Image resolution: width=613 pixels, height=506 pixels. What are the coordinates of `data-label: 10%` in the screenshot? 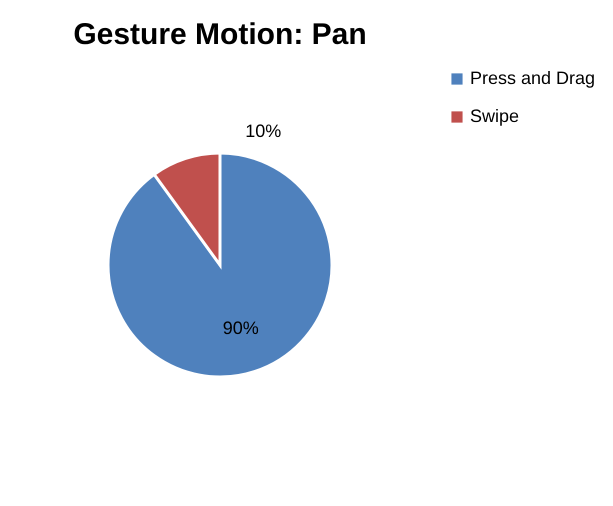 It's located at (263, 130).